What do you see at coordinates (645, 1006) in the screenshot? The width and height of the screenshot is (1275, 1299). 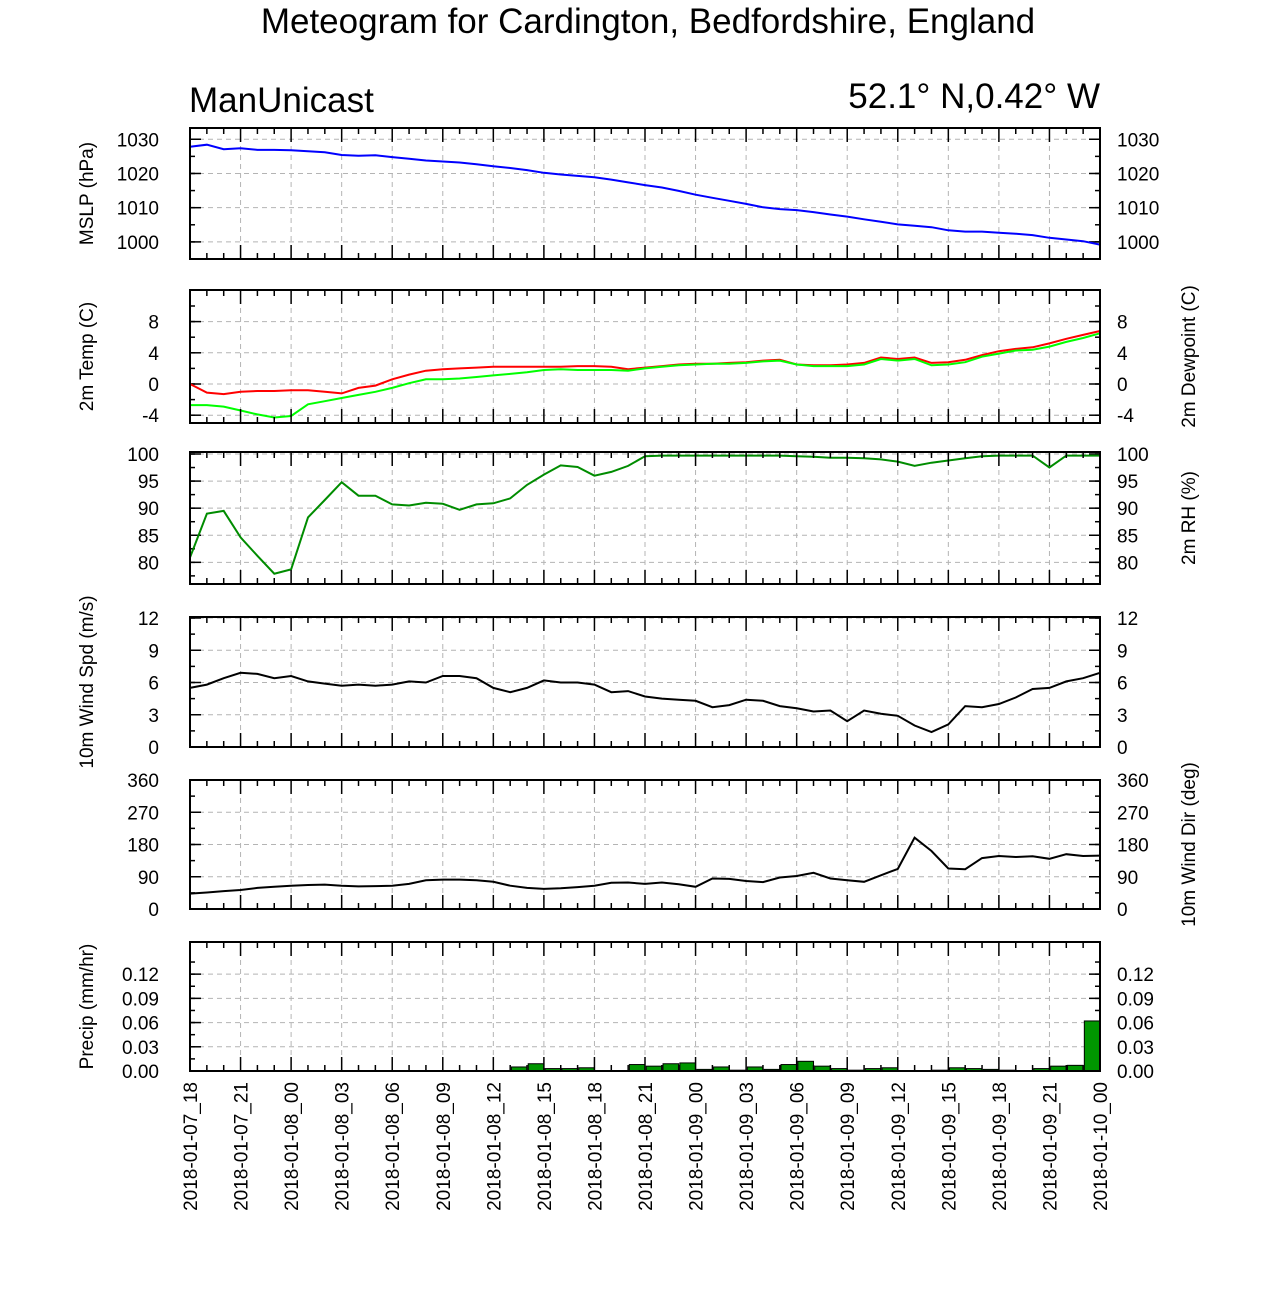 I see `precip-frame` at bounding box center [645, 1006].